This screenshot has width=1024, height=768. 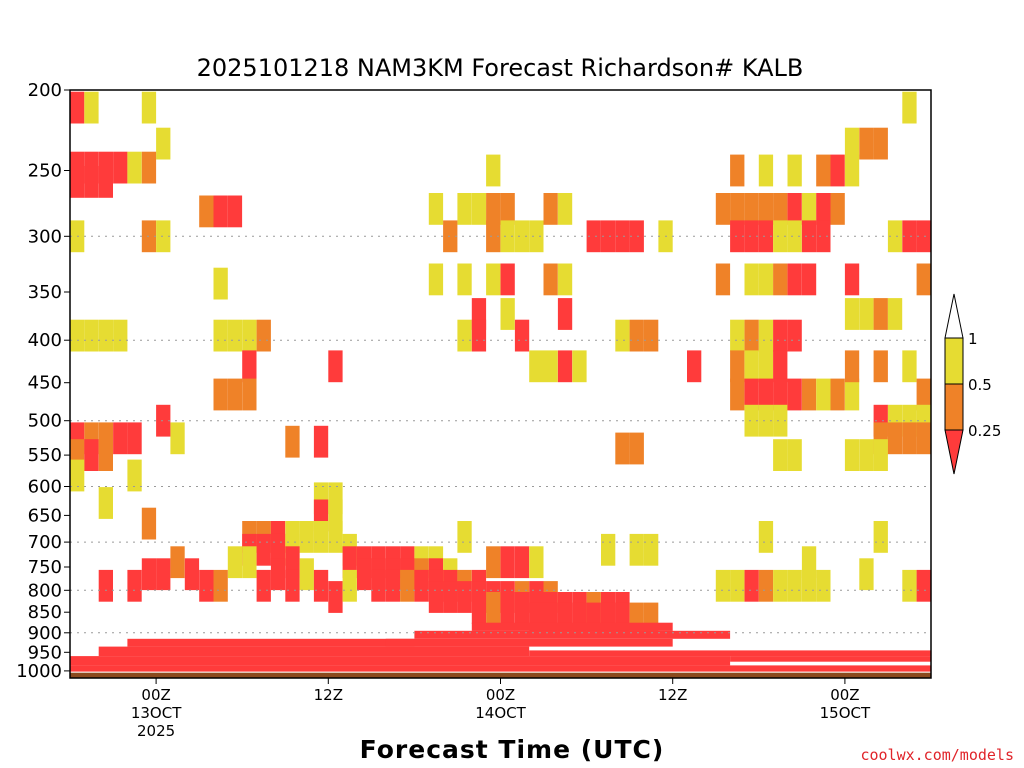 I want to click on x-tick-label: 00Z, so click(x=500, y=695).